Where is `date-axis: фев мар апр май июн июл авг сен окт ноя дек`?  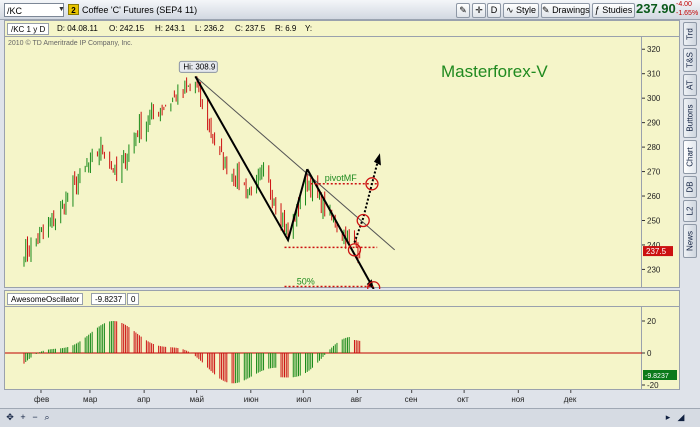
date-axis: фев мар апр май июн июл авг сен окт ноя дек is located at coordinates (342, 399).